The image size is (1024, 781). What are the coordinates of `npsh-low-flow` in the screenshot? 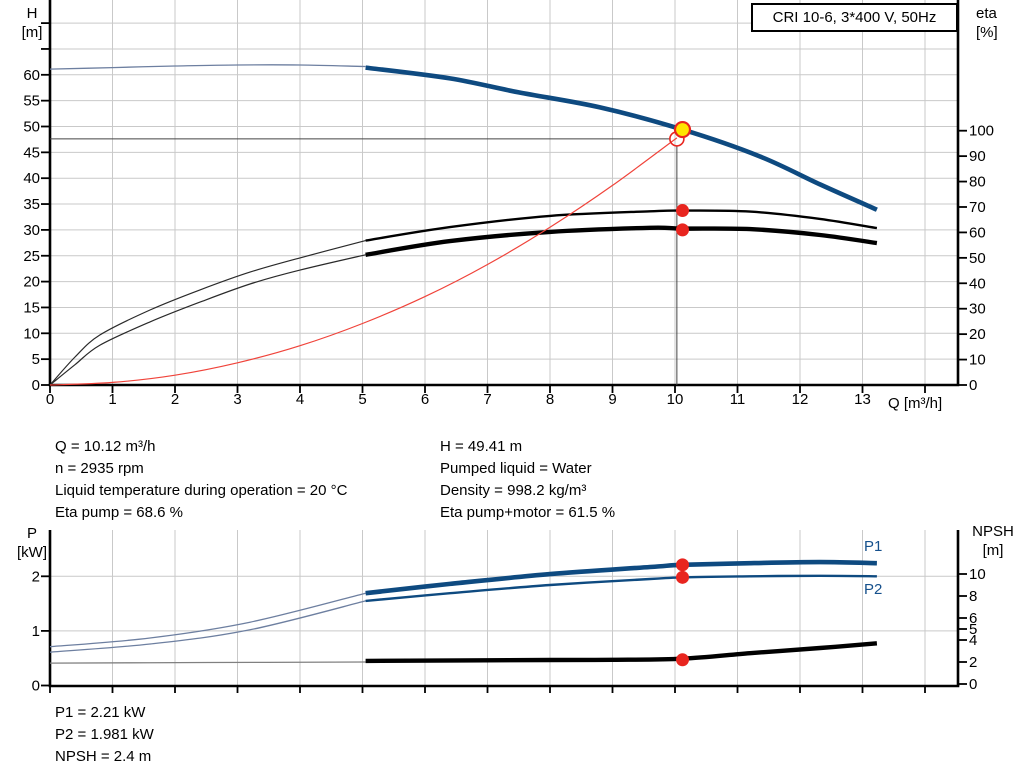 It's located at (207, 662).